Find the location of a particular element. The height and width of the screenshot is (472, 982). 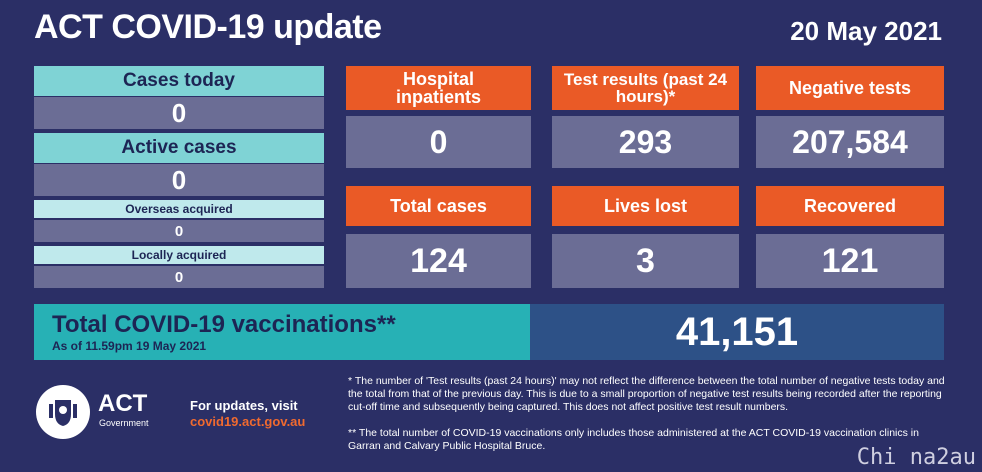

total-cases-value: 124 is located at coordinates (438, 261).